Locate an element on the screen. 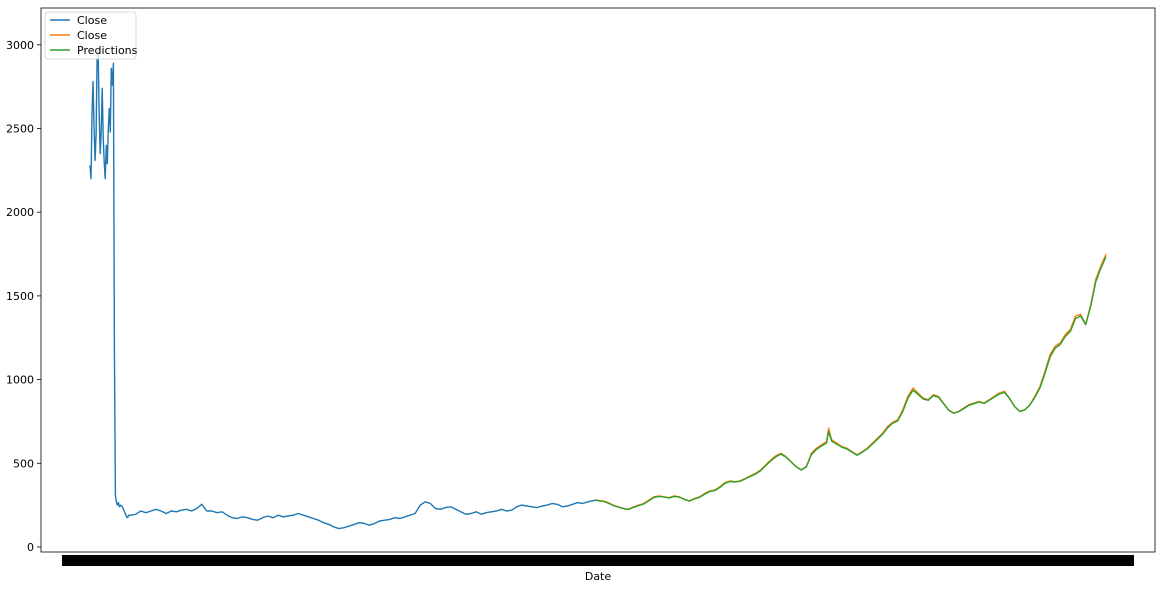 This screenshot has height=589, width=1162. y-tick-label: 2000 is located at coordinates (20, 212).